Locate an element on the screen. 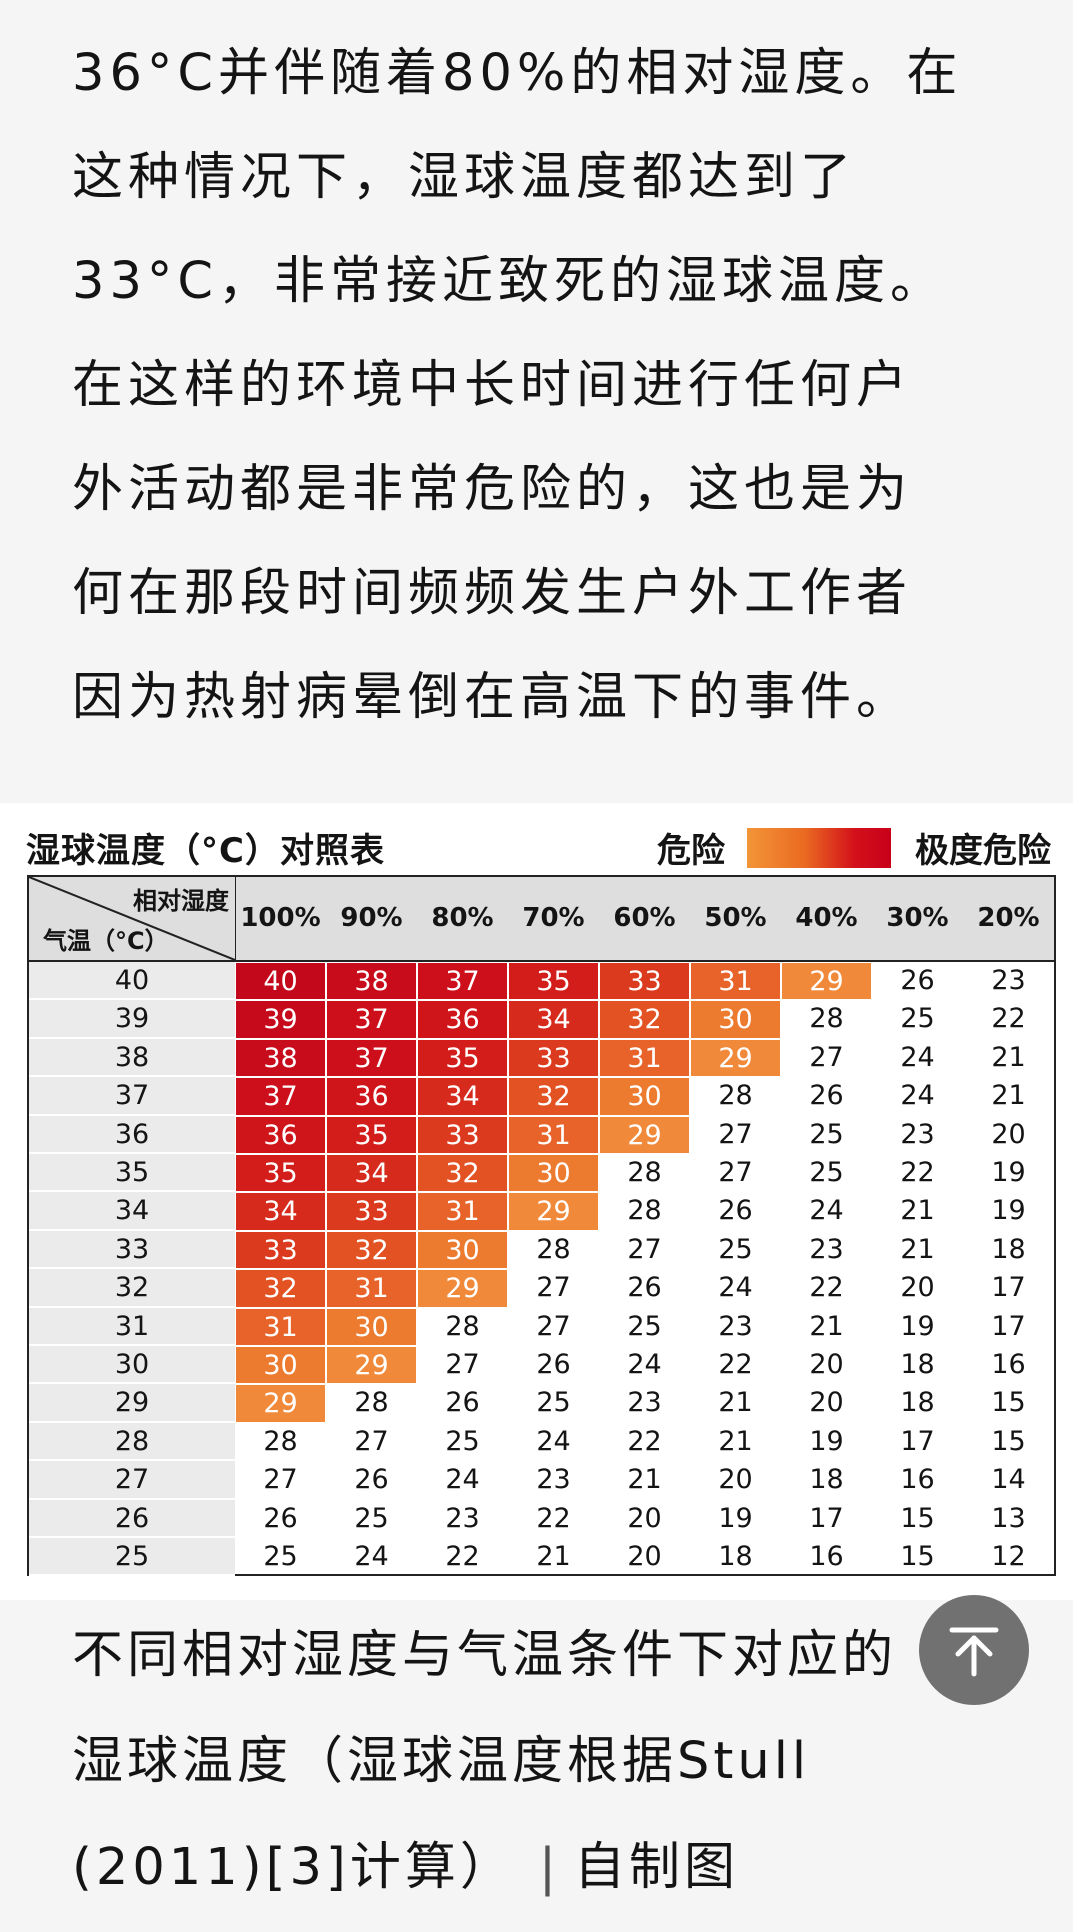 This screenshot has height=1932, width=1073. legend-low-label: 危险 is located at coordinates (691, 851).